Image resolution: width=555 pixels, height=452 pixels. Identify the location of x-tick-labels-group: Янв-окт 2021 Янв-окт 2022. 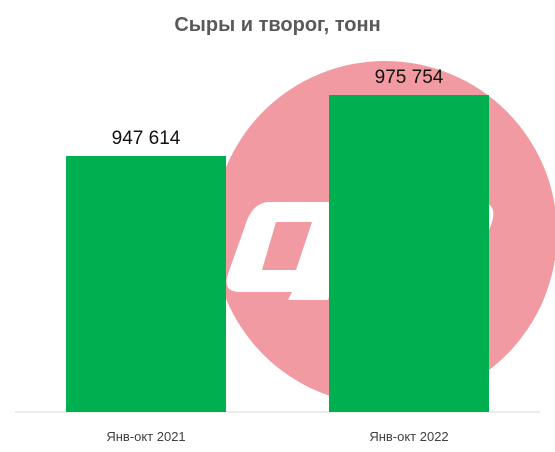
(277, 436).